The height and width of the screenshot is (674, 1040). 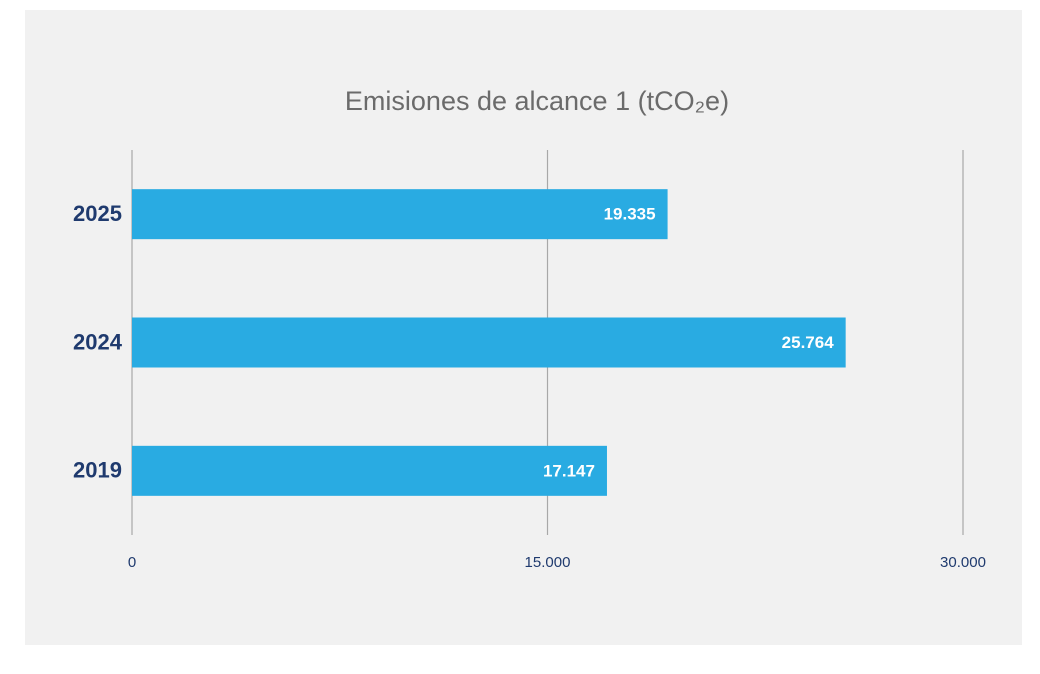 What do you see at coordinates (97, 213) in the screenshot?
I see `y-tick-label: 2025` at bounding box center [97, 213].